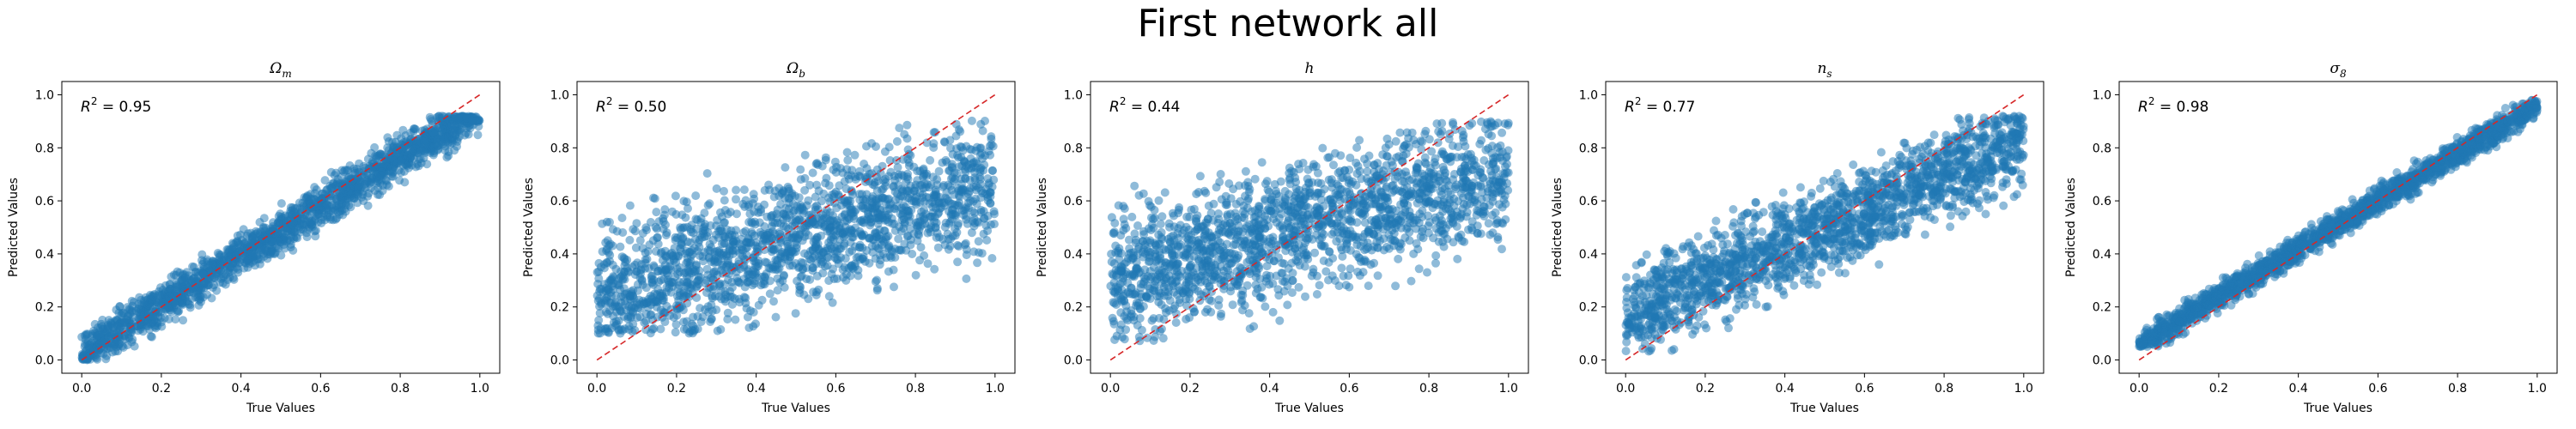  Describe the element at coordinates (559, 202) in the screenshot. I see `y-tick-label: 0.6` at that location.